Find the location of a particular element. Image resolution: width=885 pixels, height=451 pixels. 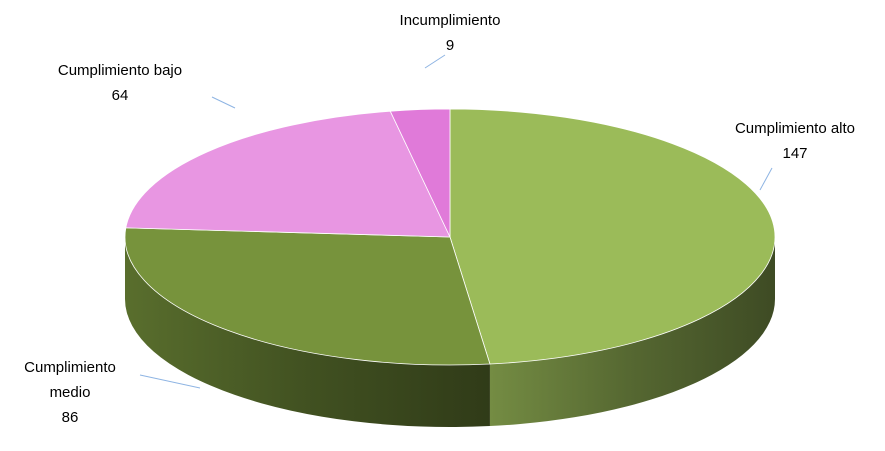

category-label: Cumplimiento alto is located at coordinates (795, 128).